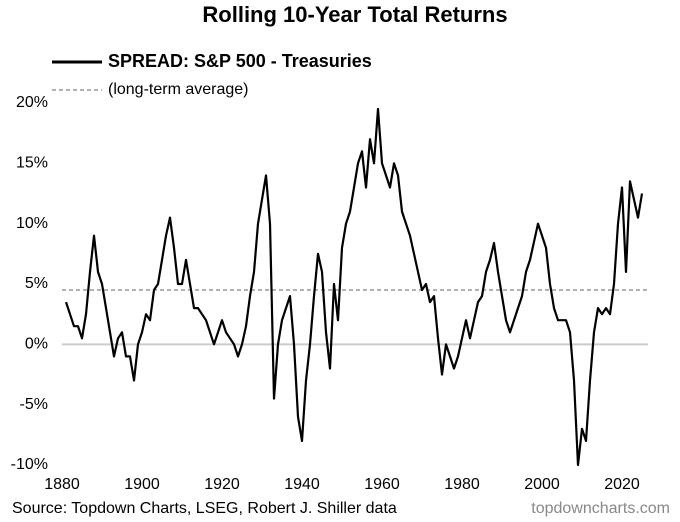 The image size is (680, 522). Describe the element at coordinates (600, 508) in the screenshot. I see `watermark: topdowncharts.com` at that location.